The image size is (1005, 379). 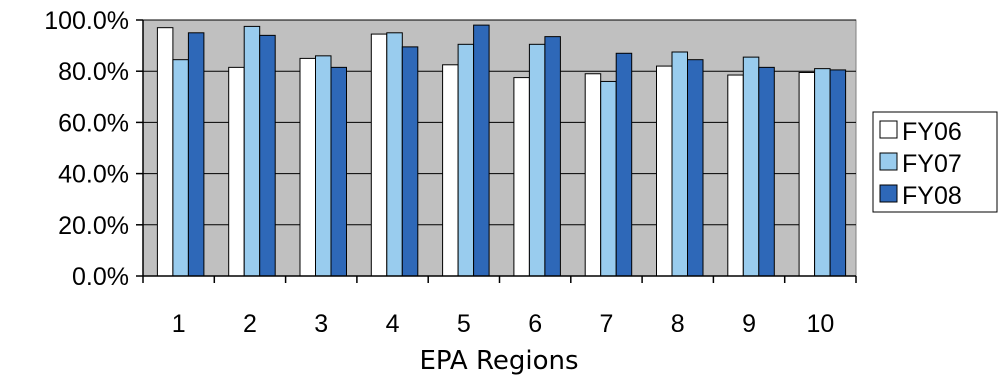 What do you see at coordinates (932, 132) in the screenshot?
I see `legend-label-fy06: FY06` at bounding box center [932, 132].